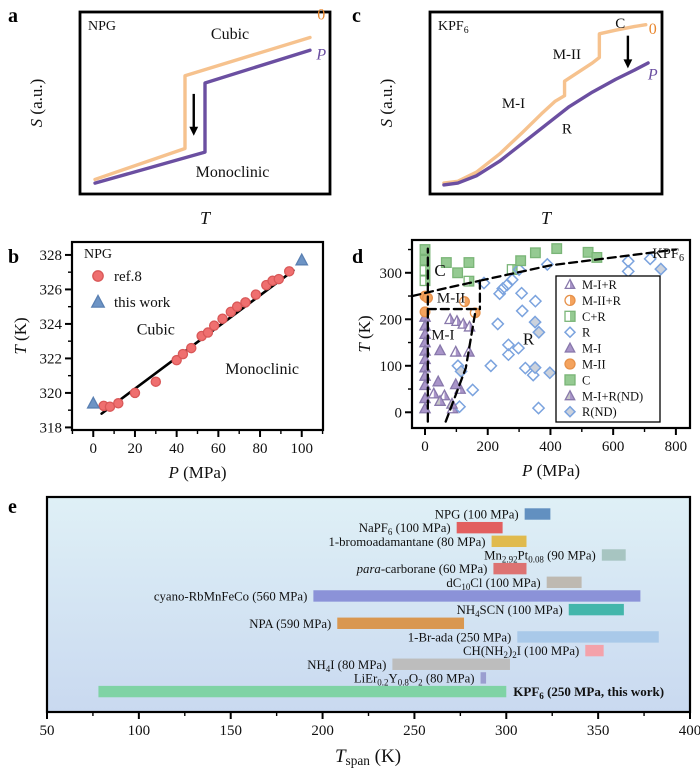 The width and height of the screenshot is (700, 782). Describe the element at coordinates (451, 363) in the screenshot. I see `panel-d-series-M-I-R` at that location.